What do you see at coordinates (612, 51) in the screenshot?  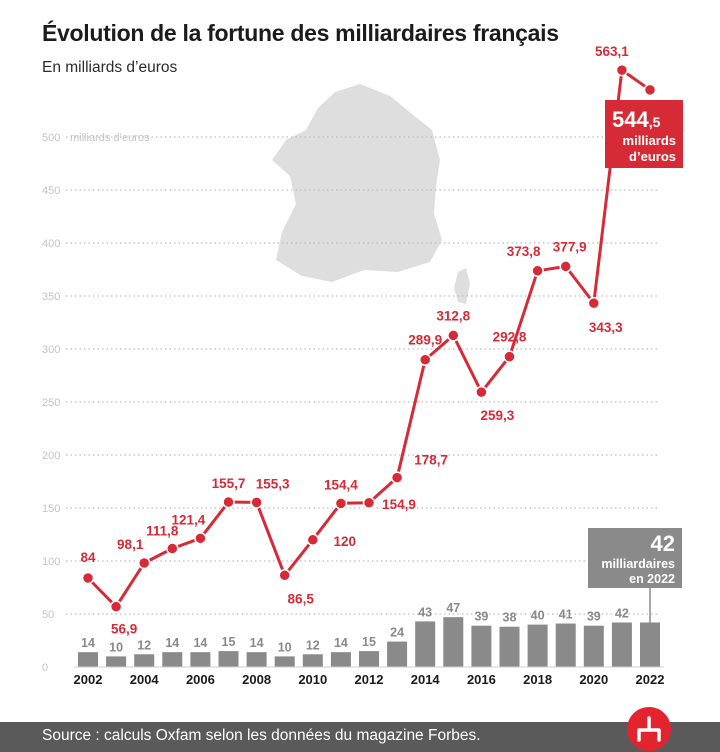 I see `fortune-value-label: 563,1` at bounding box center [612, 51].